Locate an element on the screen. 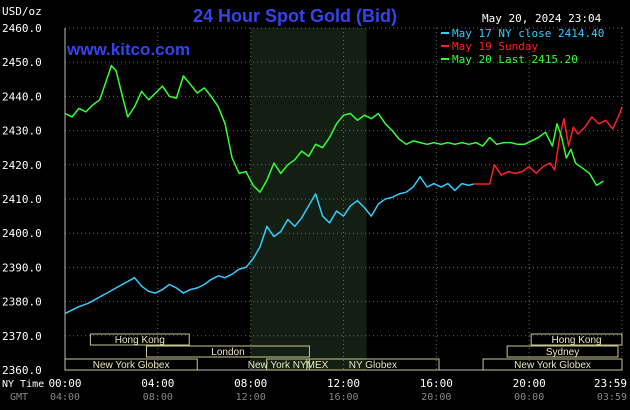  x-tick-label: 20:00 is located at coordinates (529, 383).